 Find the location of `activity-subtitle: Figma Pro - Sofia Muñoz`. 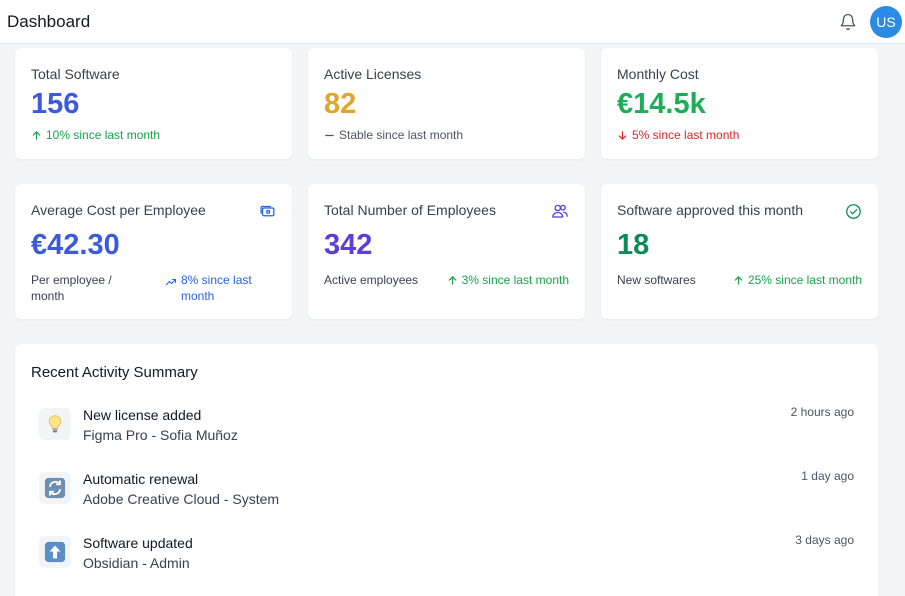

activity-subtitle: Figma Pro - Sofia Muñoz is located at coordinates (160, 435).